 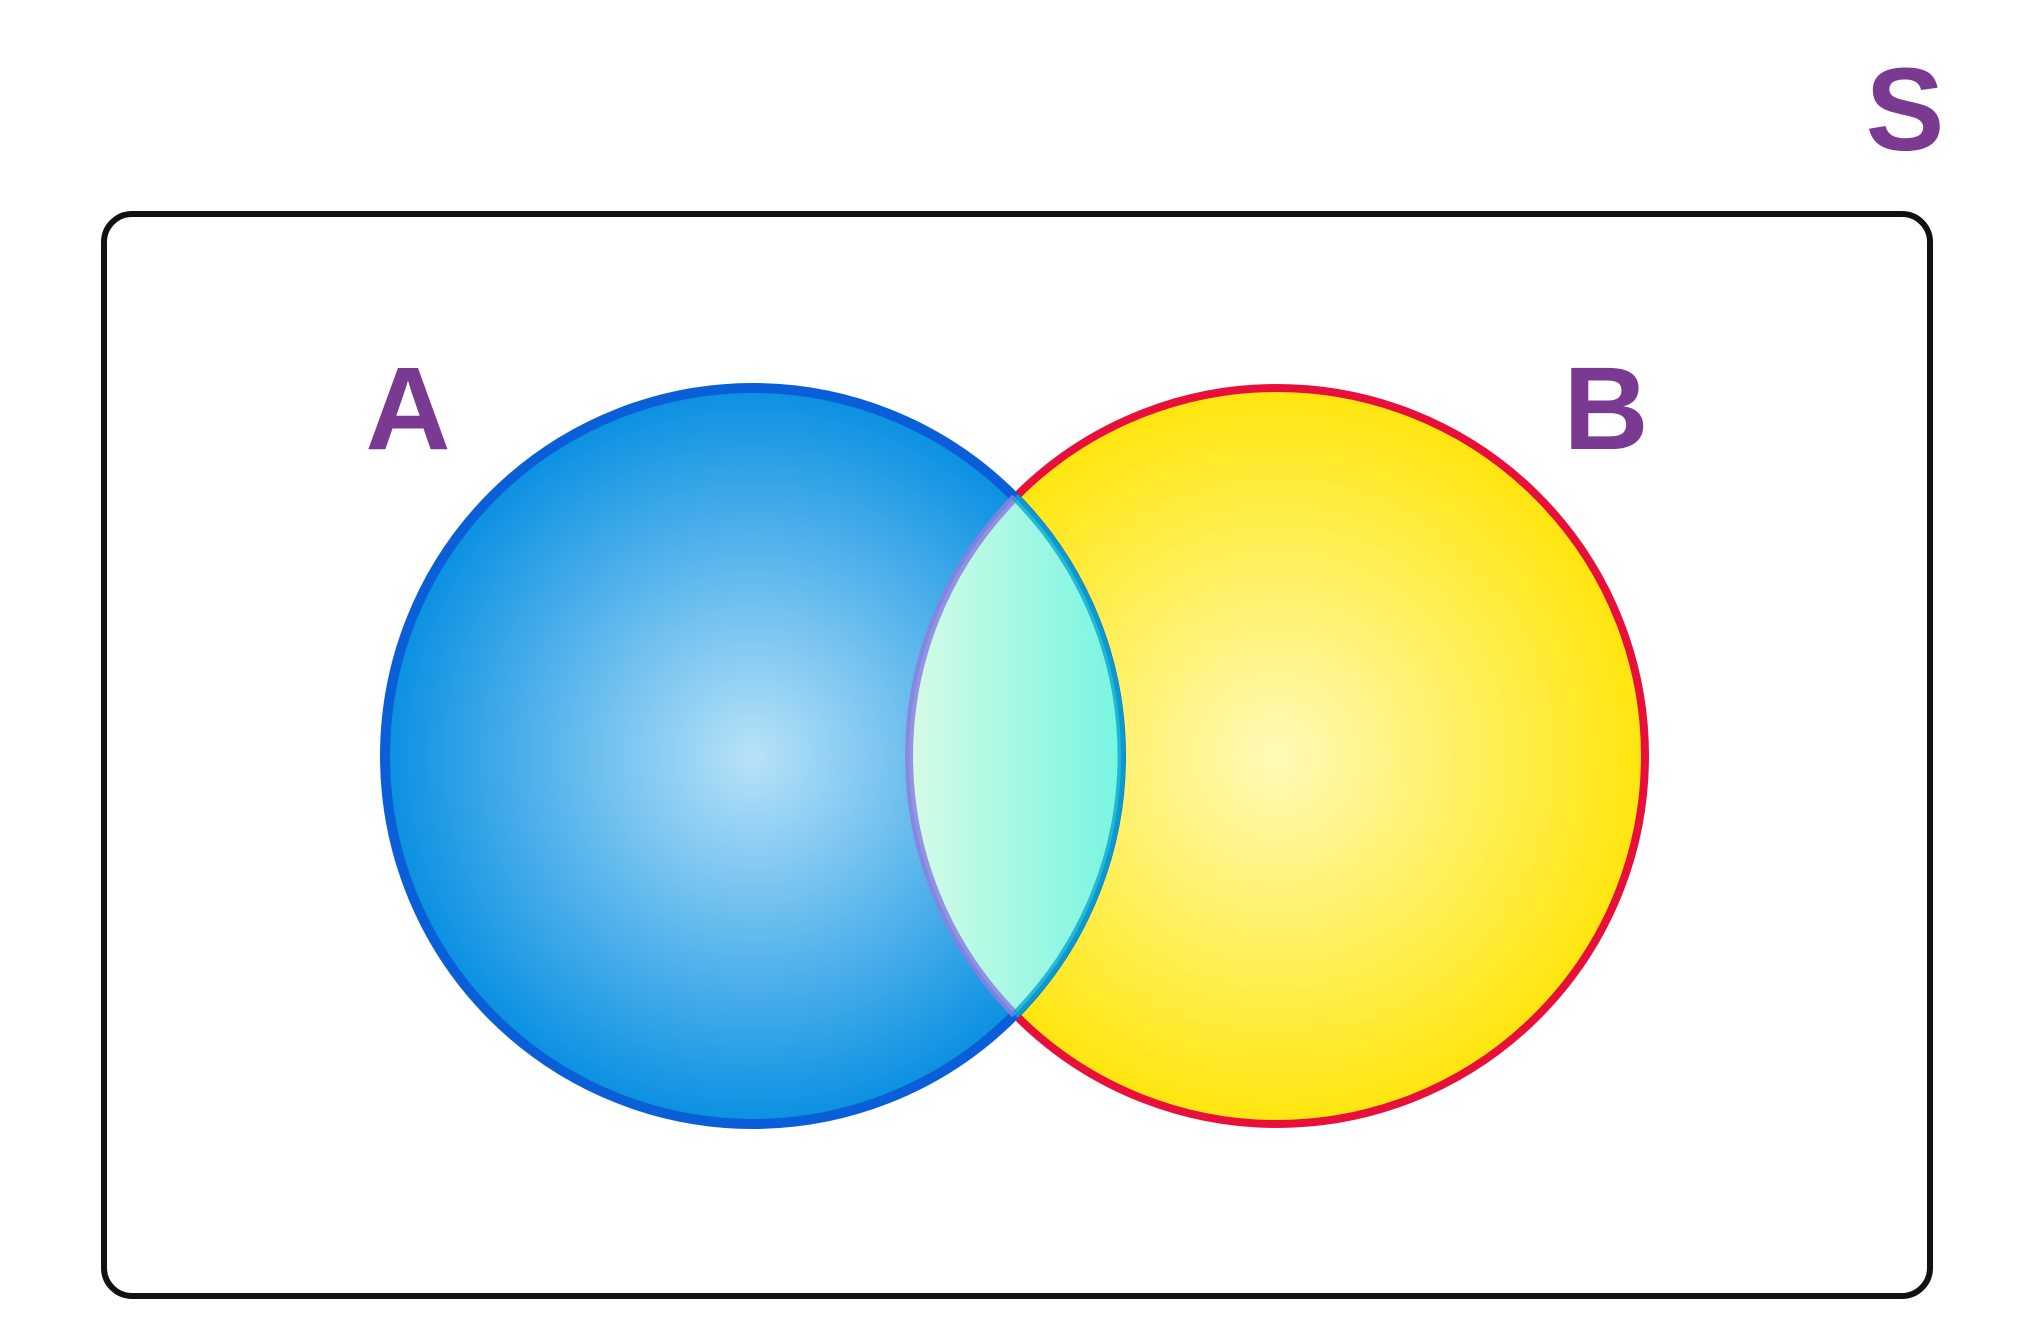 What do you see at coordinates (1605, 409) in the screenshot?
I see `set-b-label: B` at bounding box center [1605, 409].